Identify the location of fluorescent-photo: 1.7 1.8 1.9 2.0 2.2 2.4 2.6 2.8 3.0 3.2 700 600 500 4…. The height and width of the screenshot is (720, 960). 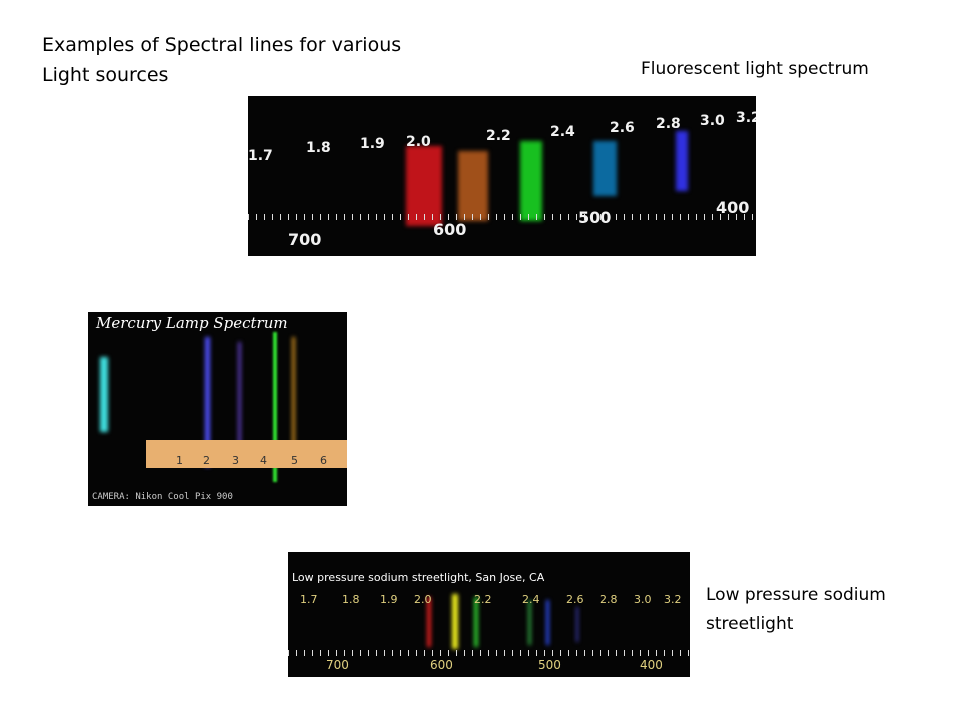
(502, 176).